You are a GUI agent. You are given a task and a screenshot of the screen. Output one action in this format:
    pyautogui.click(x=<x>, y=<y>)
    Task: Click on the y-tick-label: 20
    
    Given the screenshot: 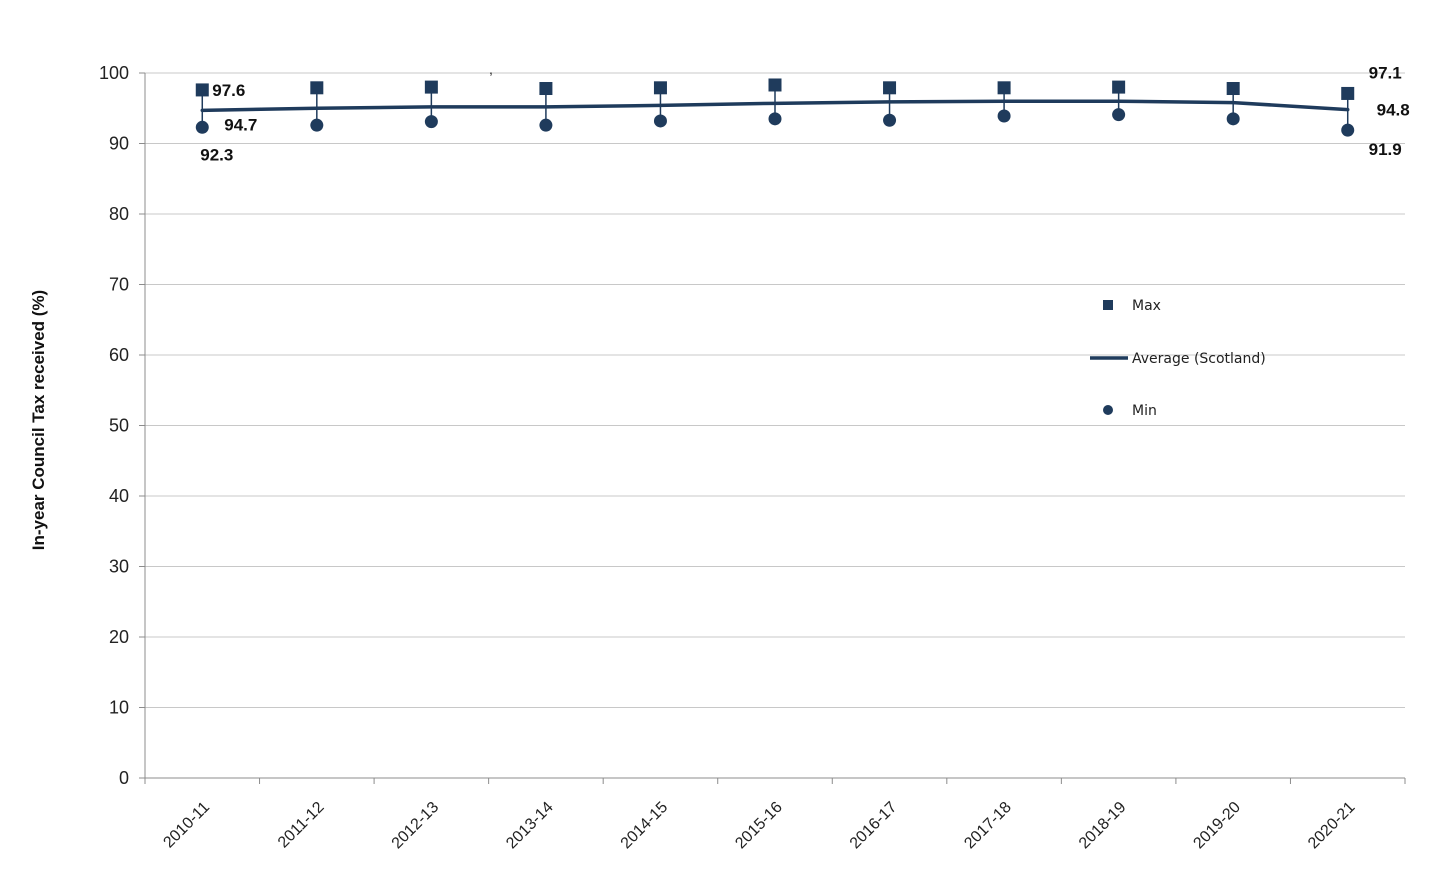 What is the action you would take?
    pyautogui.click(x=119, y=637)
    